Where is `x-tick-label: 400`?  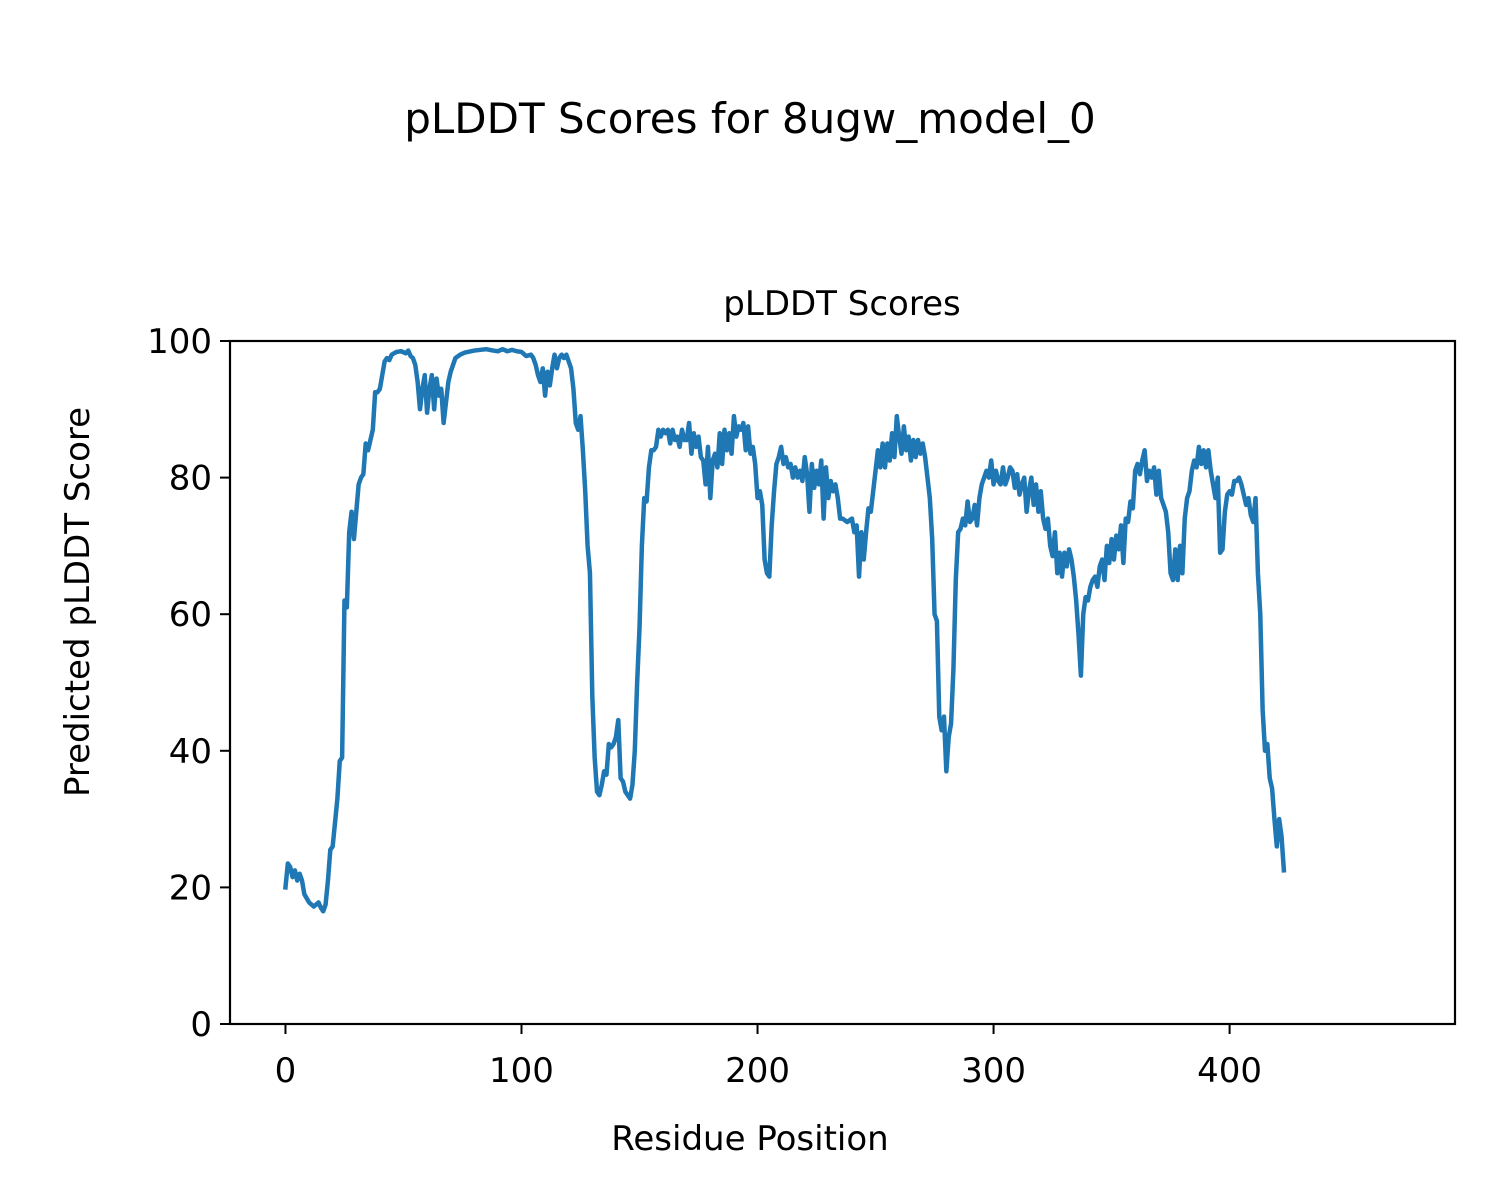 x-tick-label: 400 is located at coordinates (1229, 1071).